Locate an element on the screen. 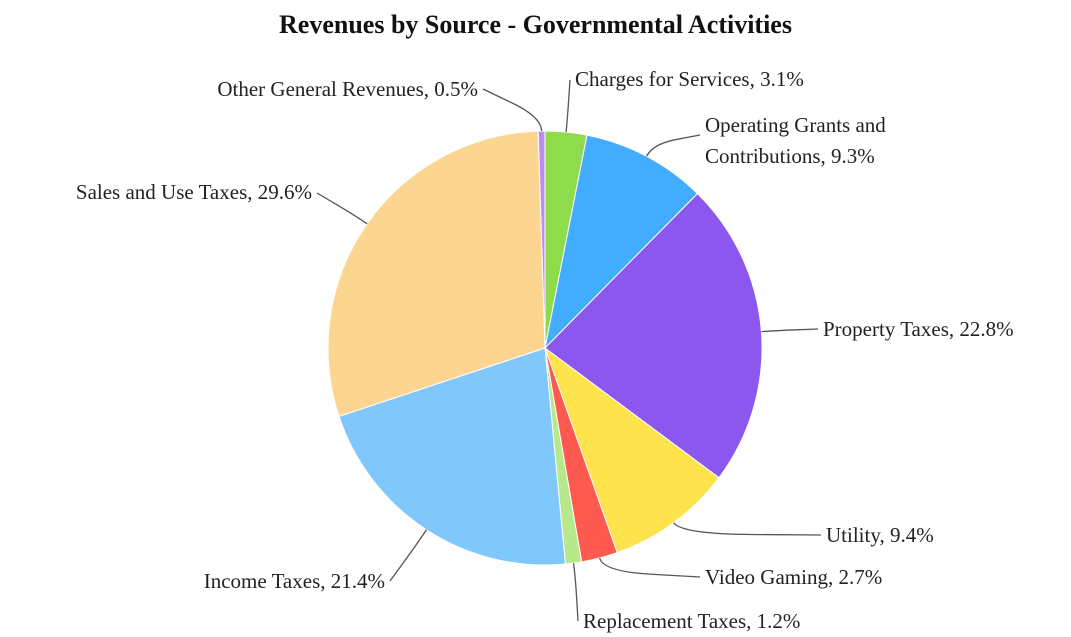  data-label: Income Taxes, 21.4% is located at coordinates (294, 581).